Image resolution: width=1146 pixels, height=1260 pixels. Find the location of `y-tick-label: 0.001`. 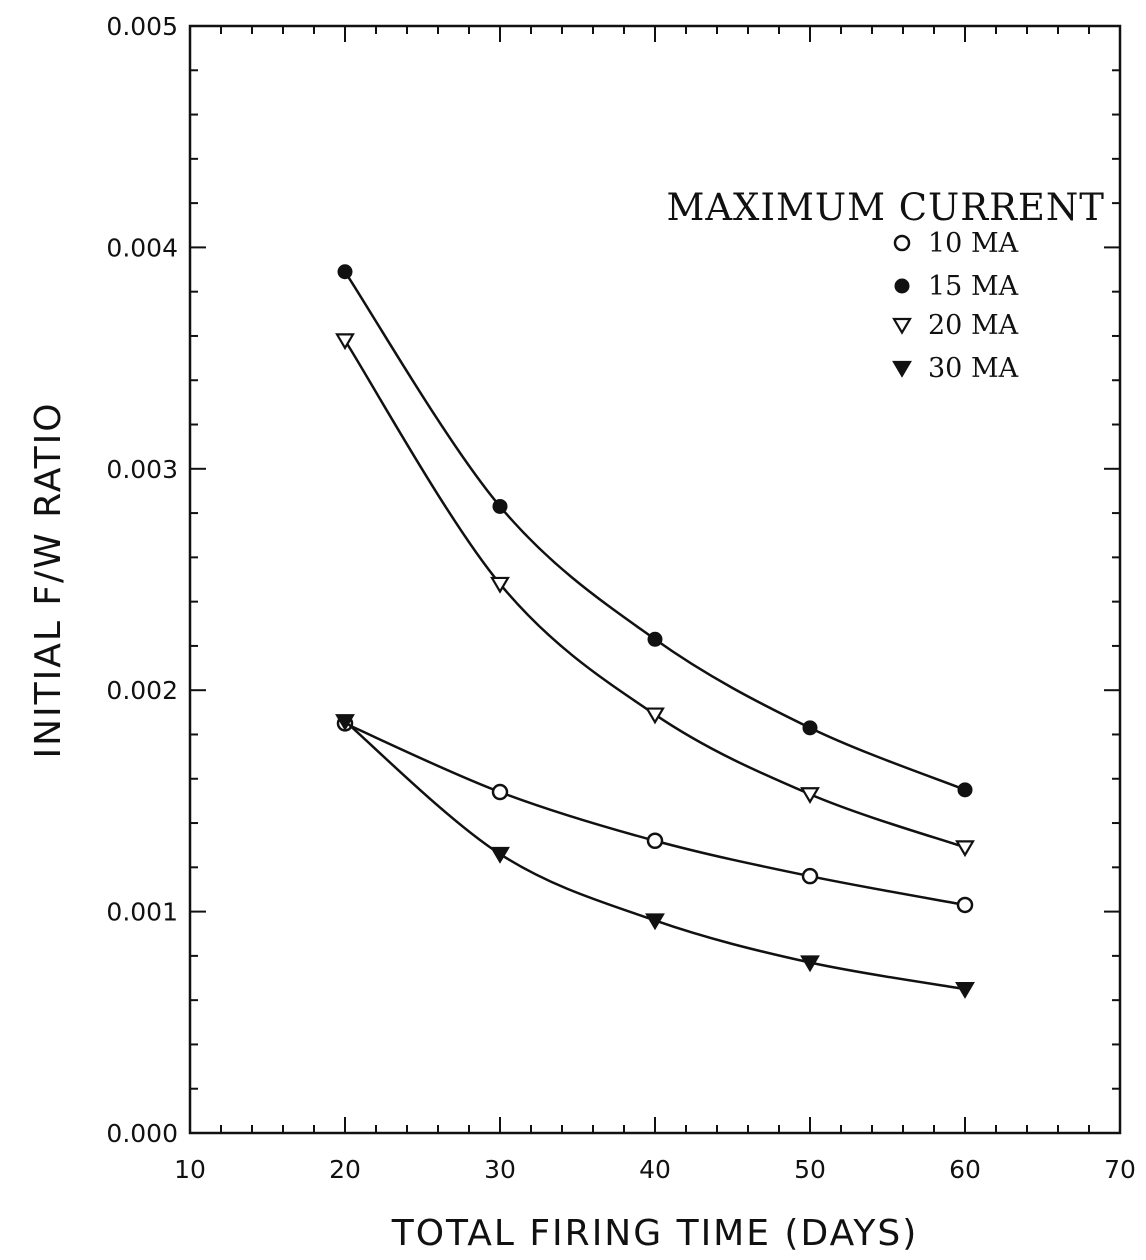

y-tick-label: 0.001 is located at coordinates (142, 912).